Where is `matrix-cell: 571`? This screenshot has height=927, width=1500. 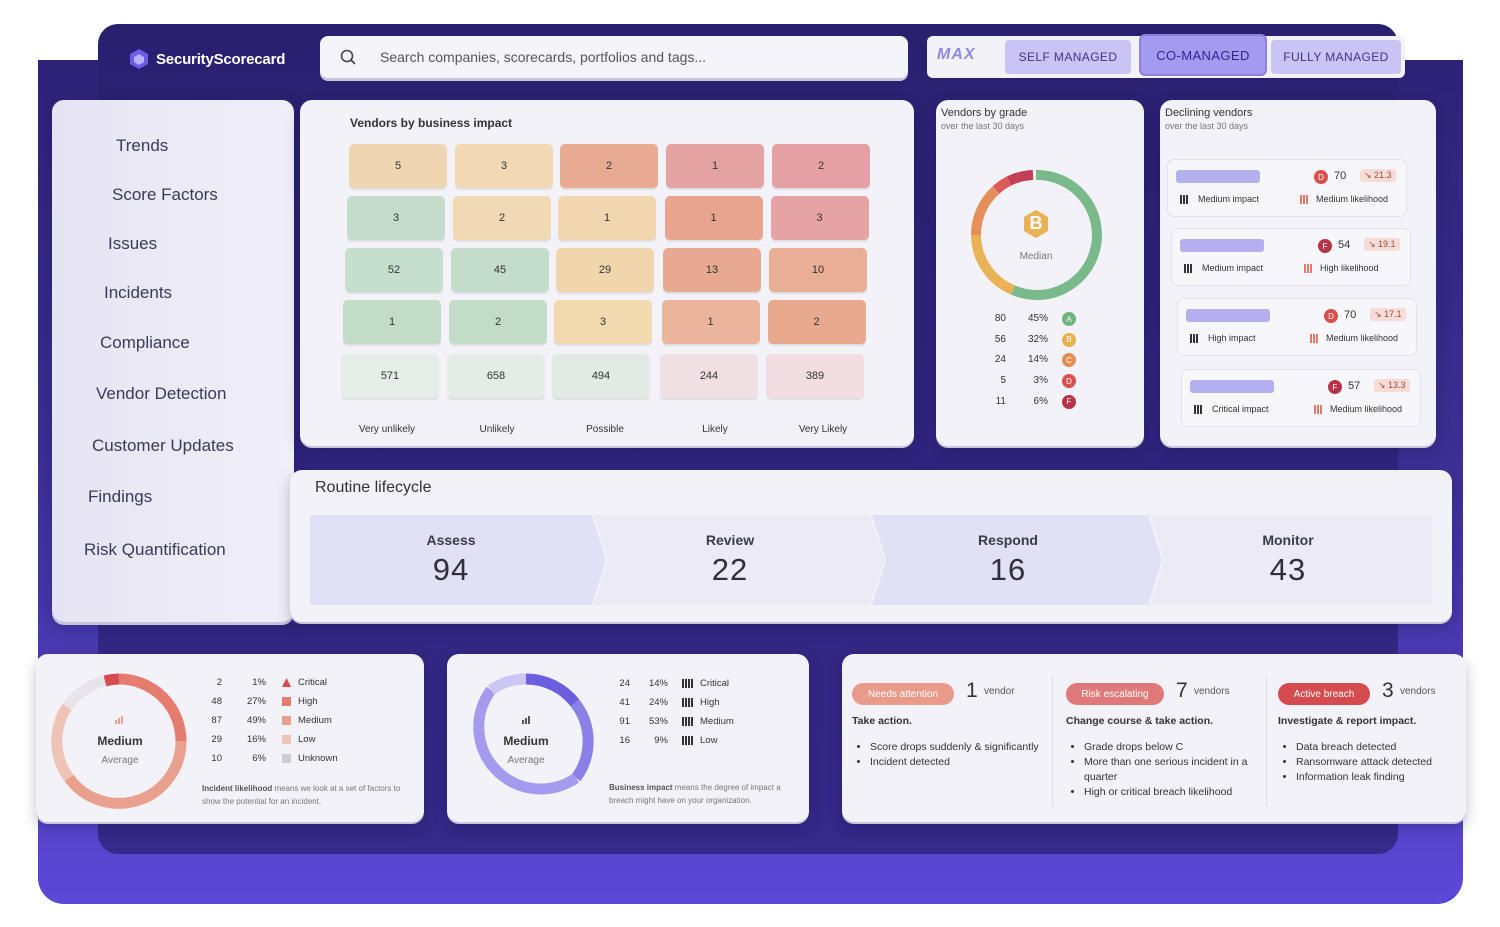 matrix-cell: 571 is located at coordinates (390, 376).